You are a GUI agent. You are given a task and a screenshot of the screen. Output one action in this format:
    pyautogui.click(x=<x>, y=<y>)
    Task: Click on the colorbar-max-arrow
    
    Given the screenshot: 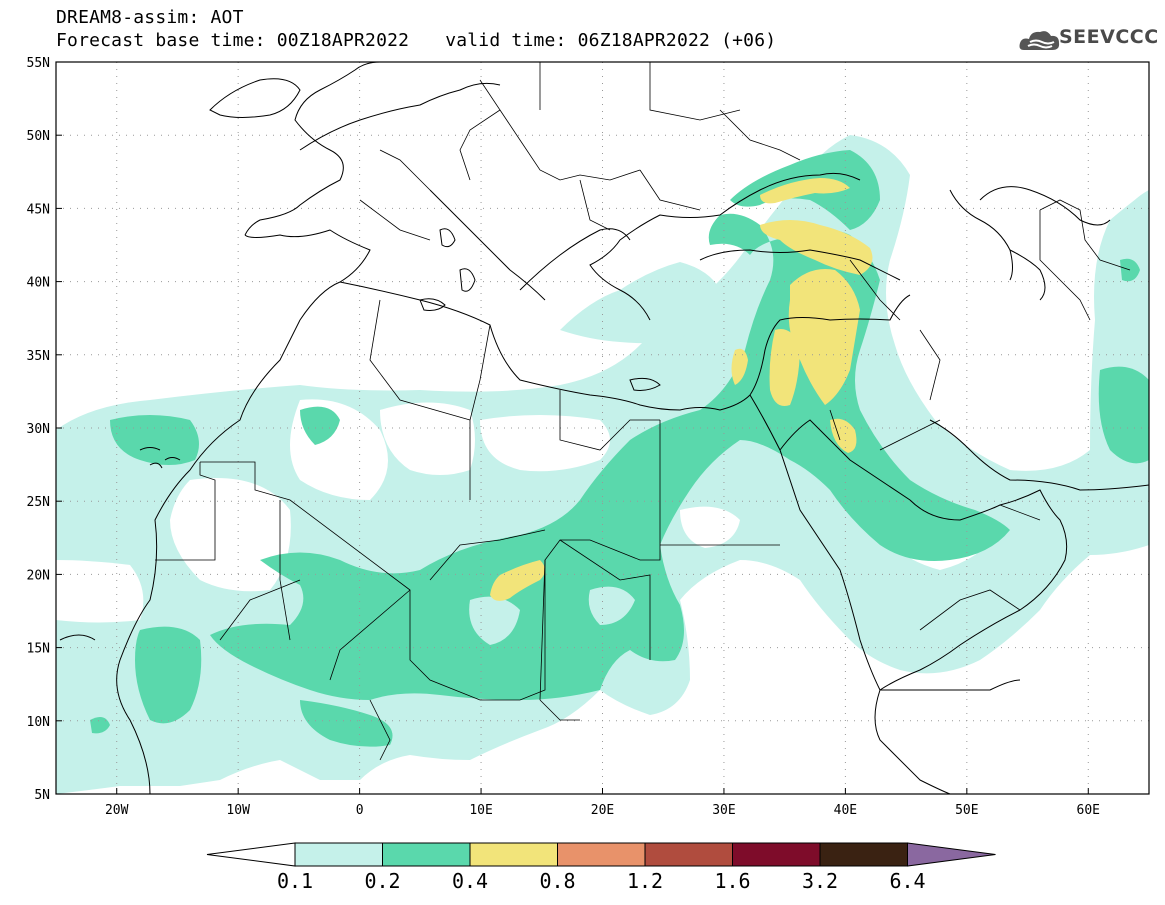 What is the action you would take?
    pyautogui.click(x=951, y=854)
    